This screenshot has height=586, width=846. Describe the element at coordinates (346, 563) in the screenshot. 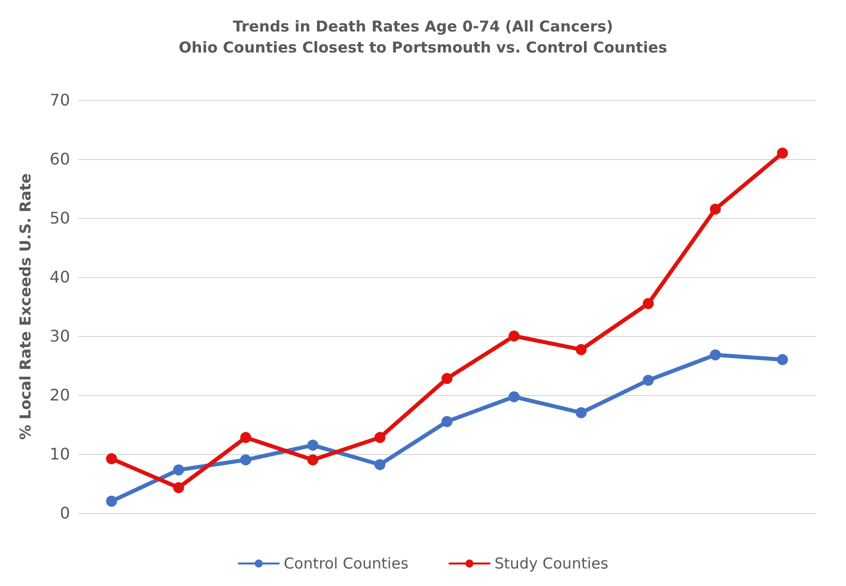

I see `legend-label: Control Counties` at that location.